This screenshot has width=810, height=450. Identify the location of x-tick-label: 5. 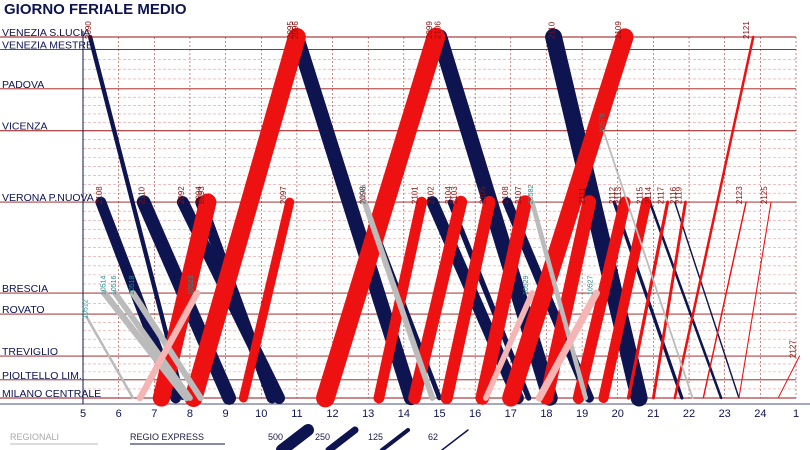
(83, 414).